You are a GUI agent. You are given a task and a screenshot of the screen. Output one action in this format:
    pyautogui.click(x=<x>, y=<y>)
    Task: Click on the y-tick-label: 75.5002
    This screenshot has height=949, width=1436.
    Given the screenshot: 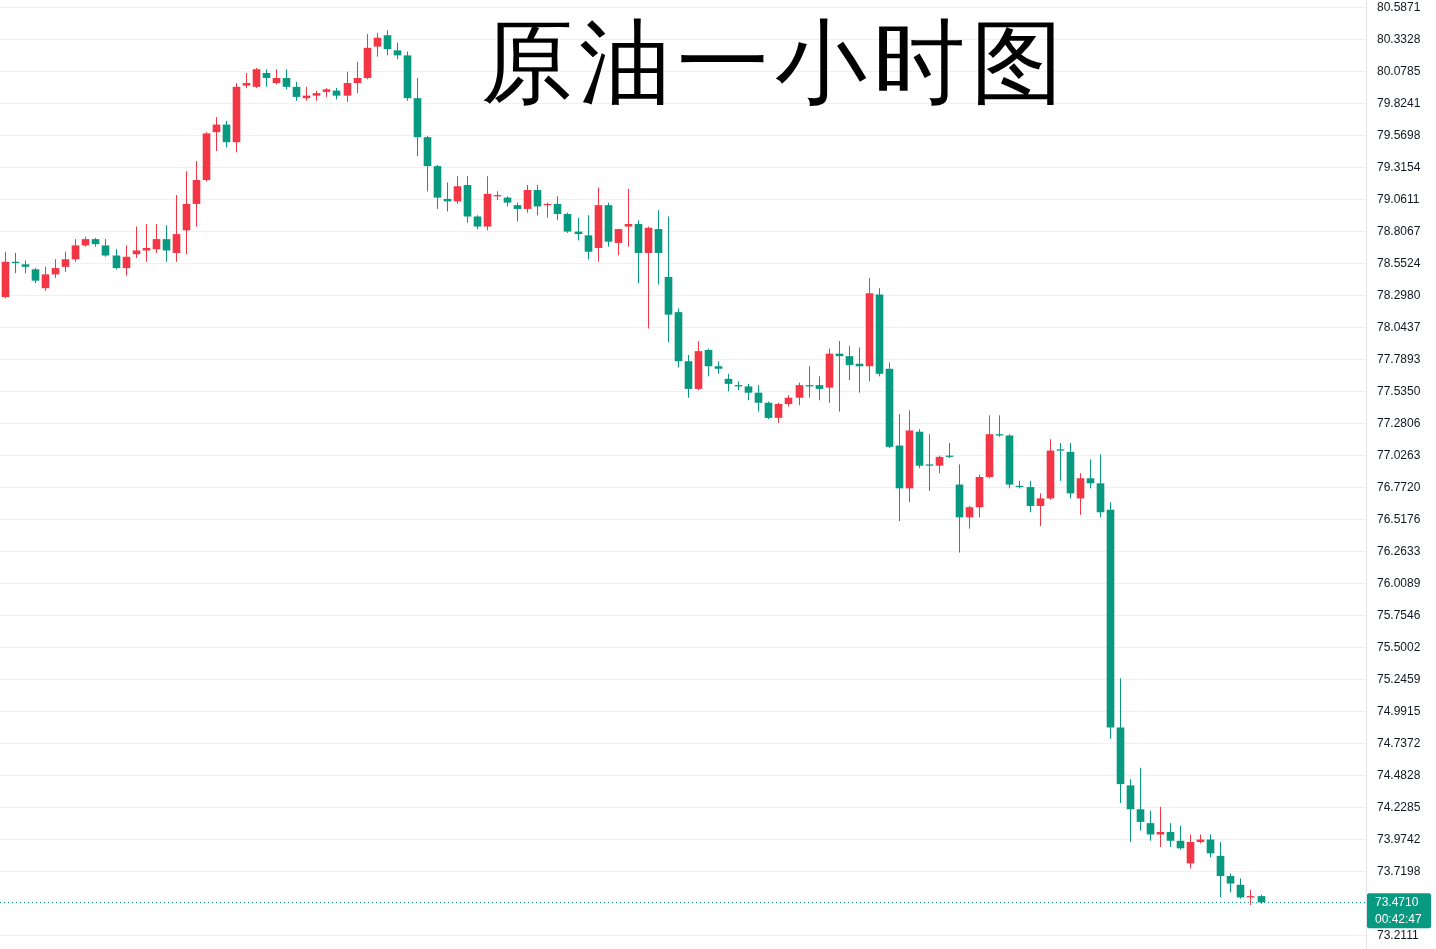 What is the action you would take?
    pyautogui.click(x=1399, y=646)
    